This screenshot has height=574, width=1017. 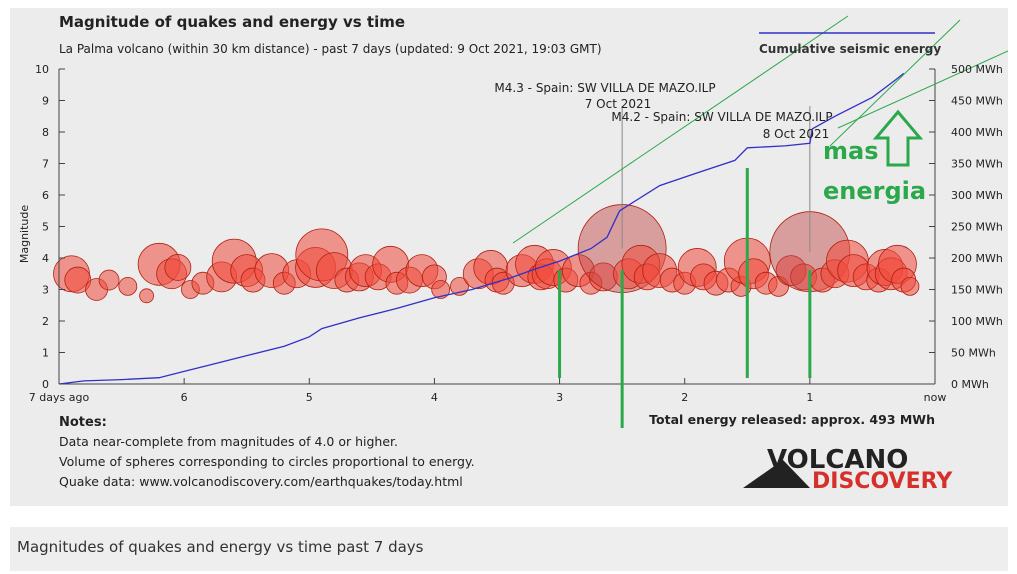 I want to click on y-axis-label: Magnitude, so click(x=24, y=234).